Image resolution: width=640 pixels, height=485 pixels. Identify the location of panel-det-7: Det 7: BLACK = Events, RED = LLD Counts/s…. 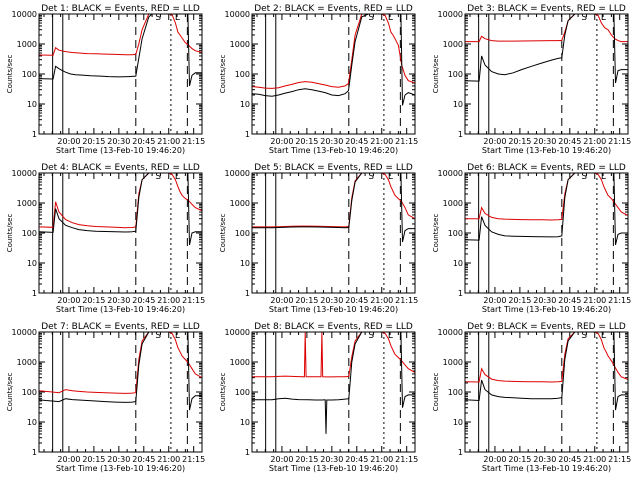
(105, 397).